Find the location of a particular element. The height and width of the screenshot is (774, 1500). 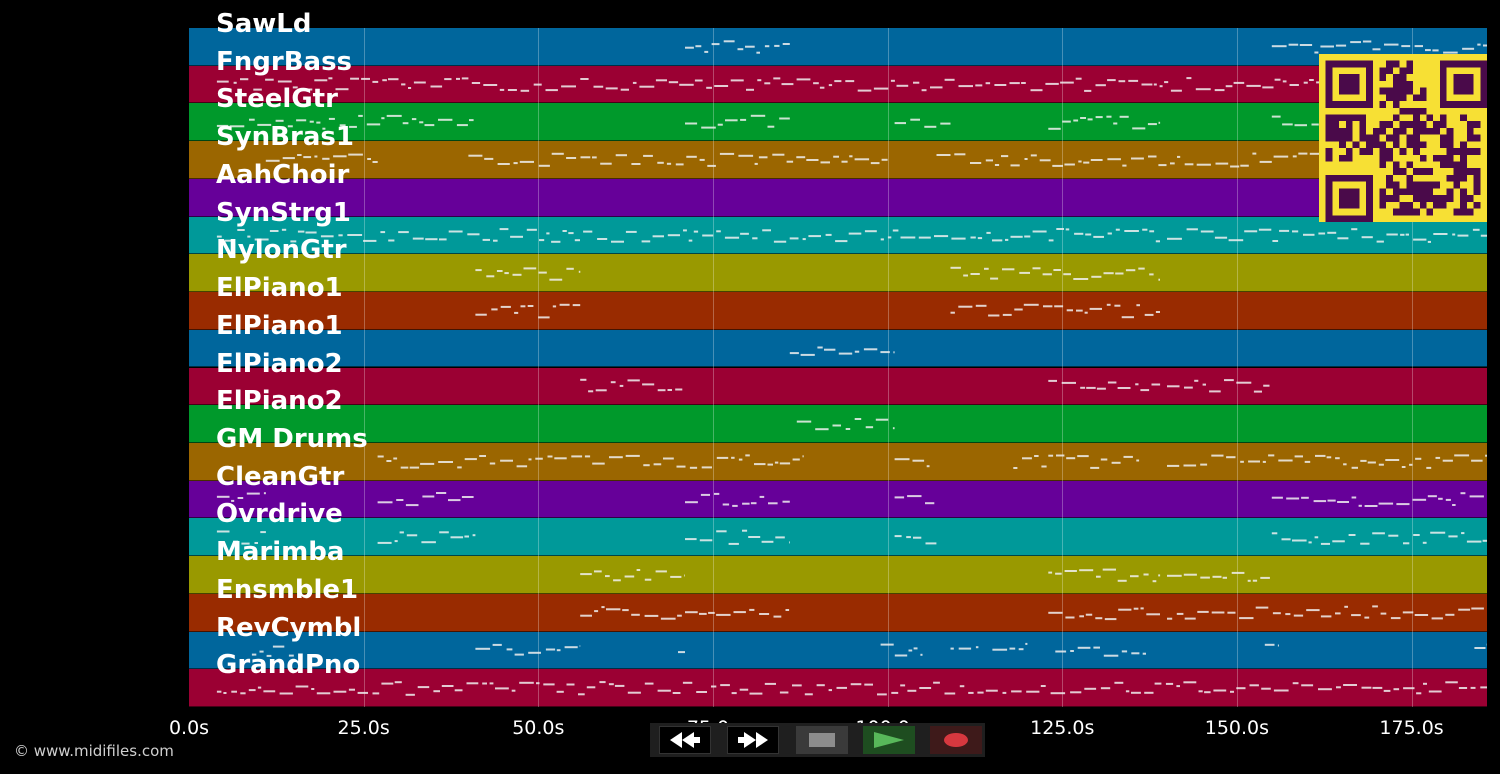

stop-icon is located at coordinates (822, 740).